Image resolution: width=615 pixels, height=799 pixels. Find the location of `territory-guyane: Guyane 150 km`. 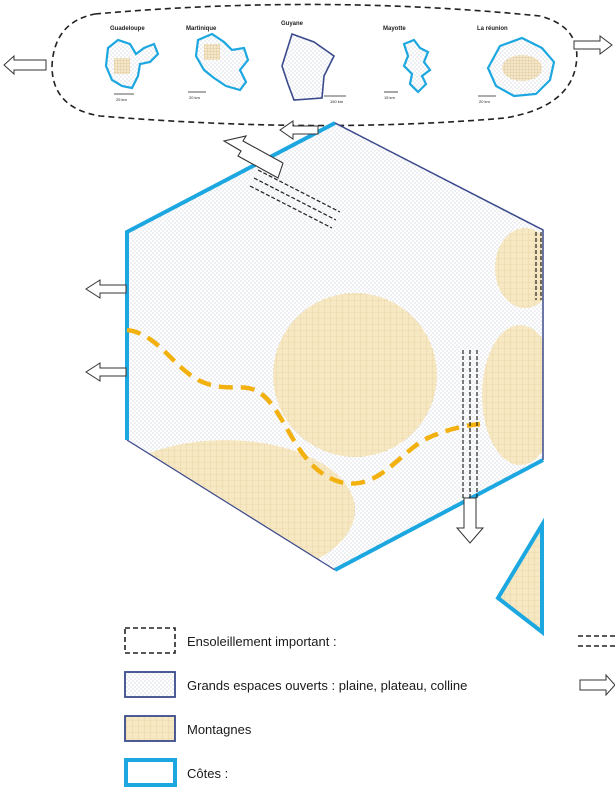

territory-guyane: Guyane 150 km is located at coordinates (313, 62).